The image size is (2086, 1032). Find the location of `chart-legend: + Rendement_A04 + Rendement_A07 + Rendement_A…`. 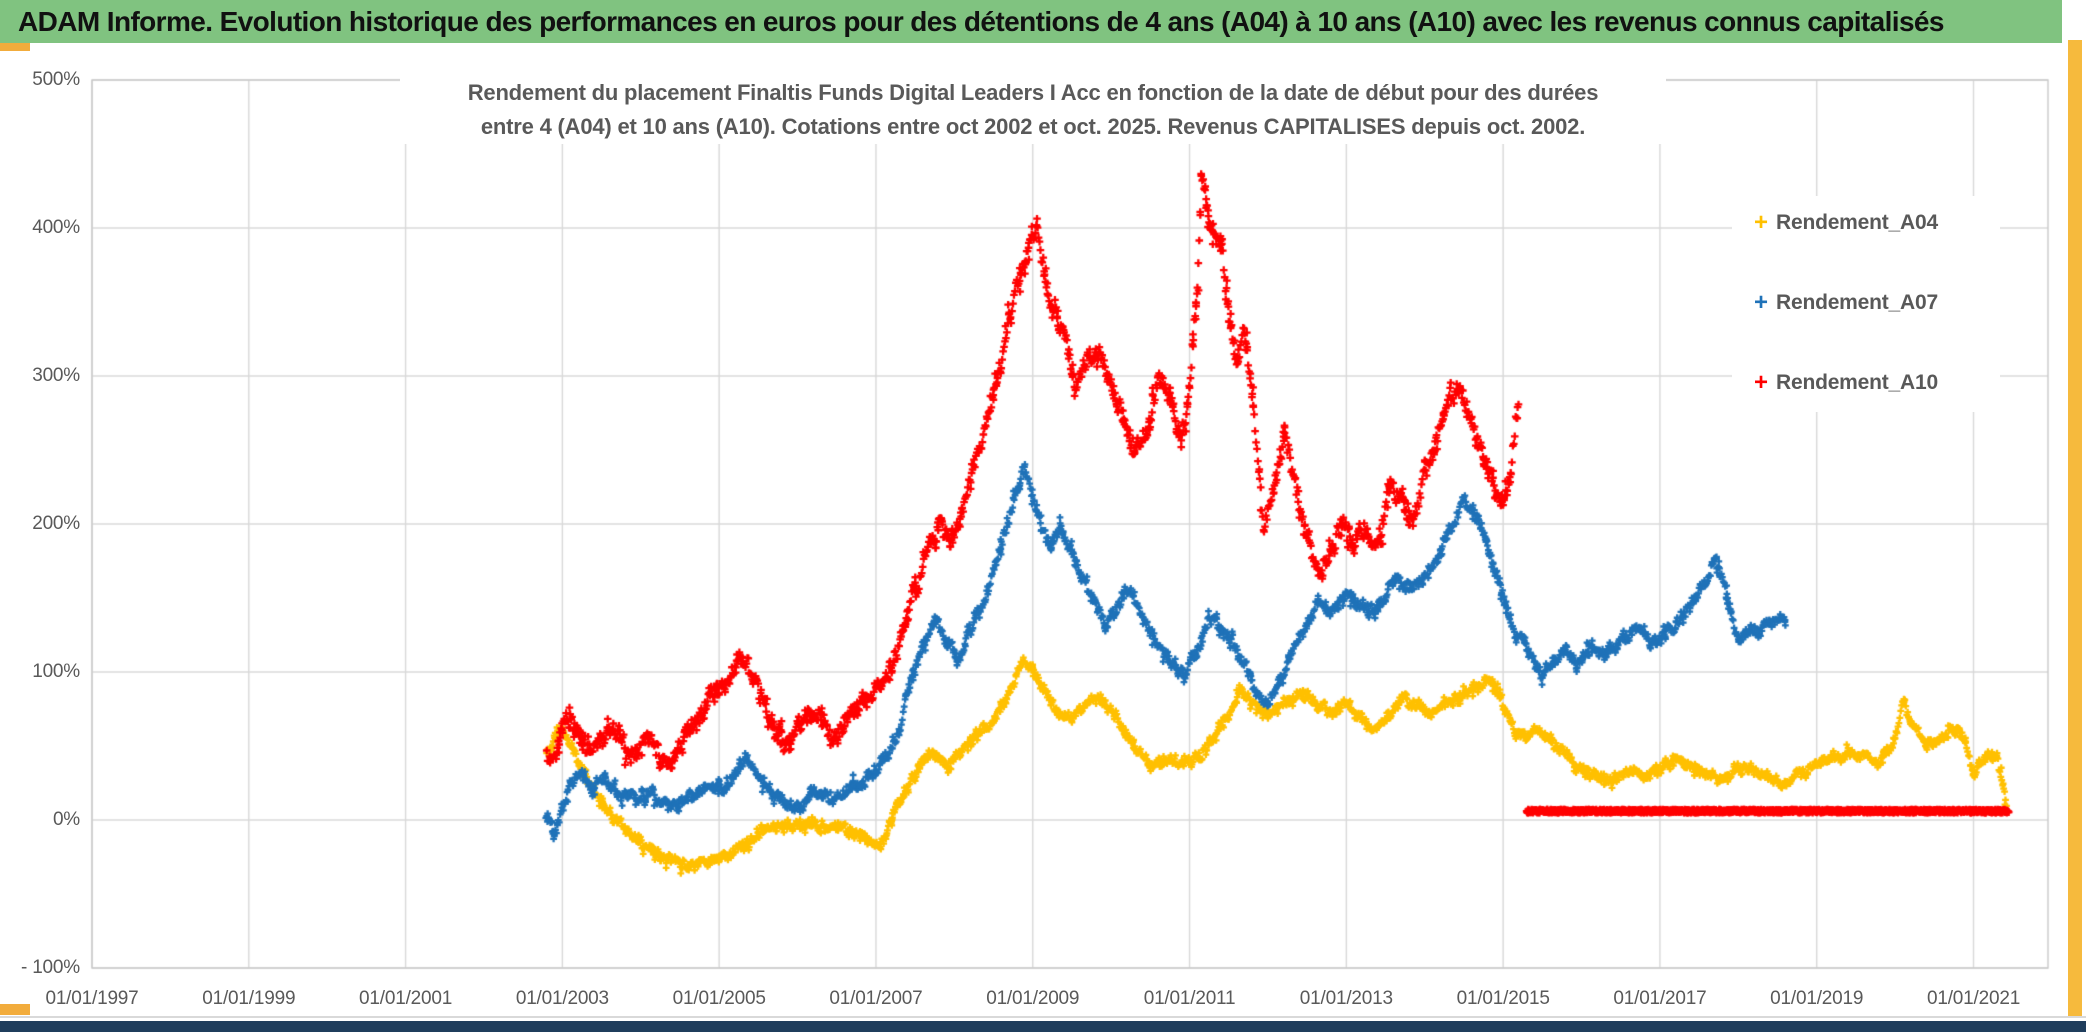

chart-legend: + Rendement_A04 + Rendement_A07 + Rendement_A… is located at coordinates (1866, 304).